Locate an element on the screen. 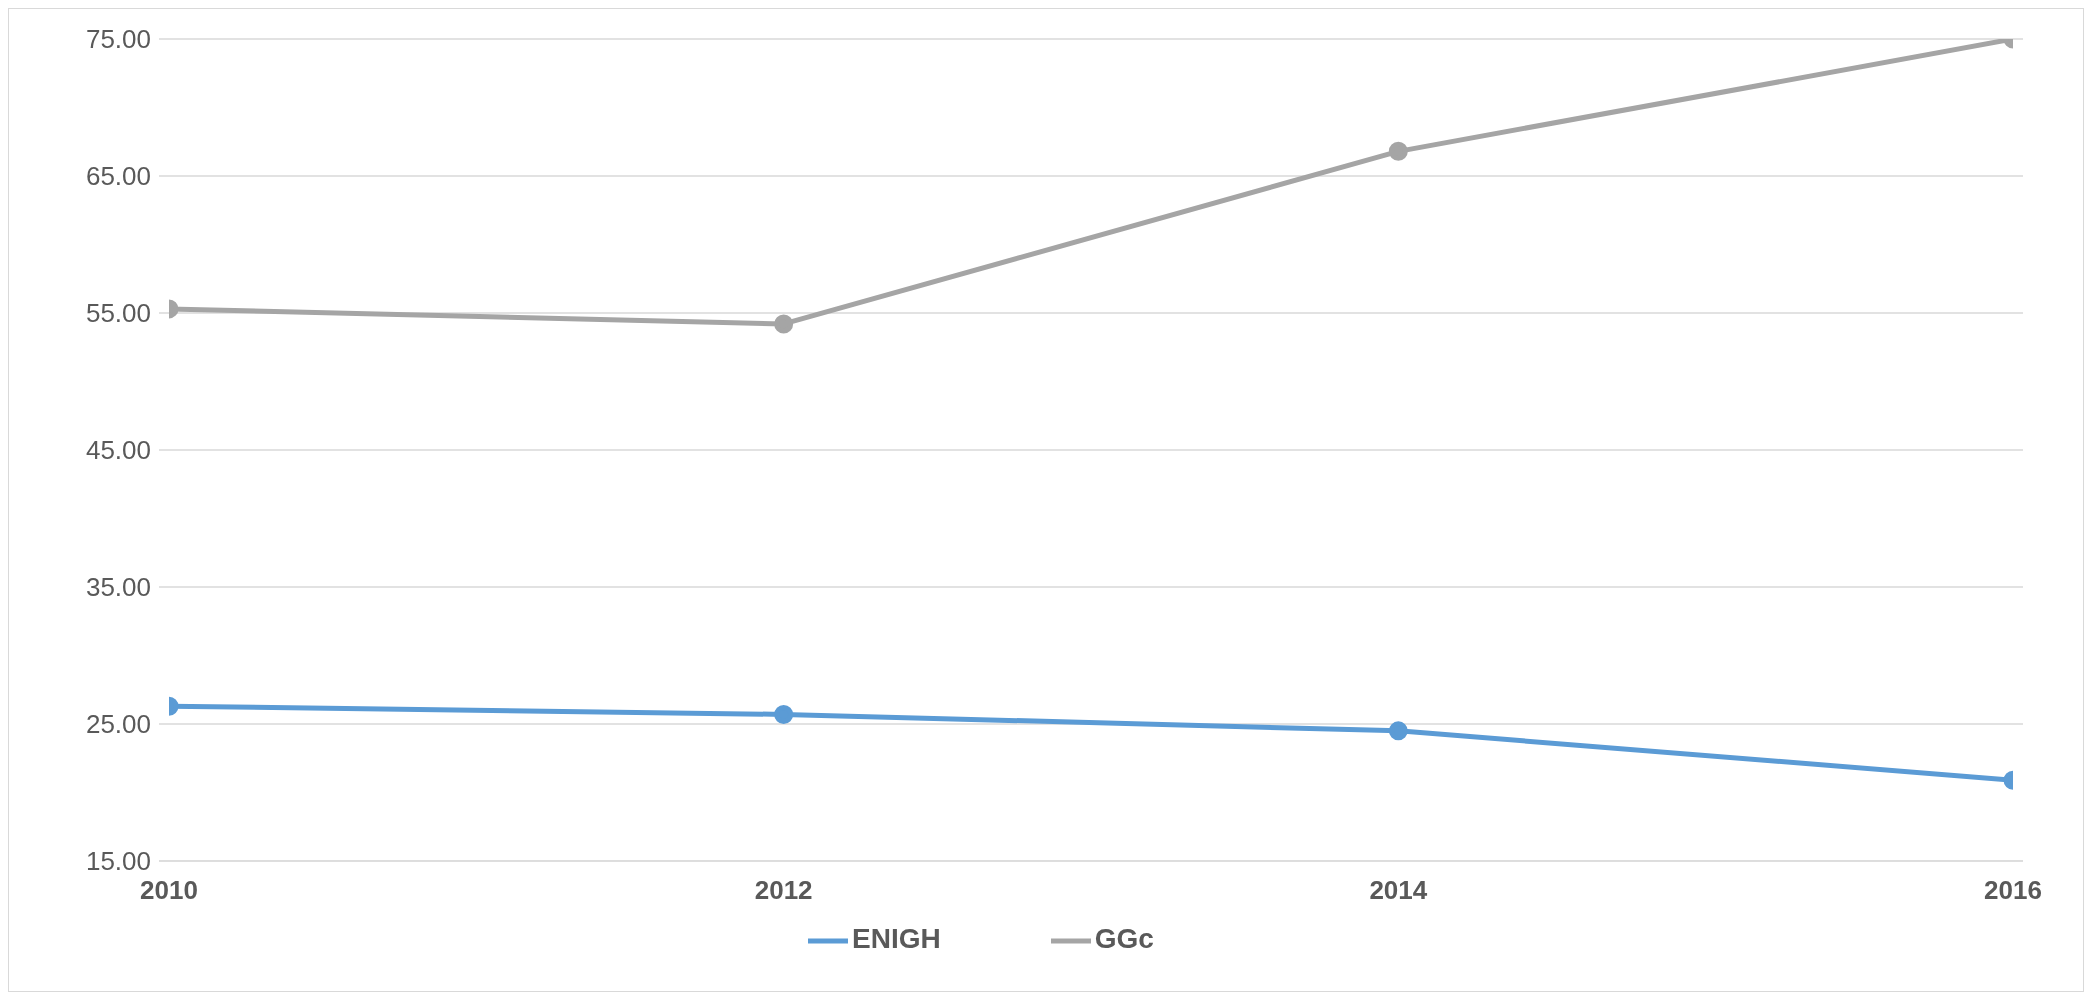 The width and height of the screenshot is (2092, 1000). y-tick-label: 55.00 is located at coordinates (118, 313).